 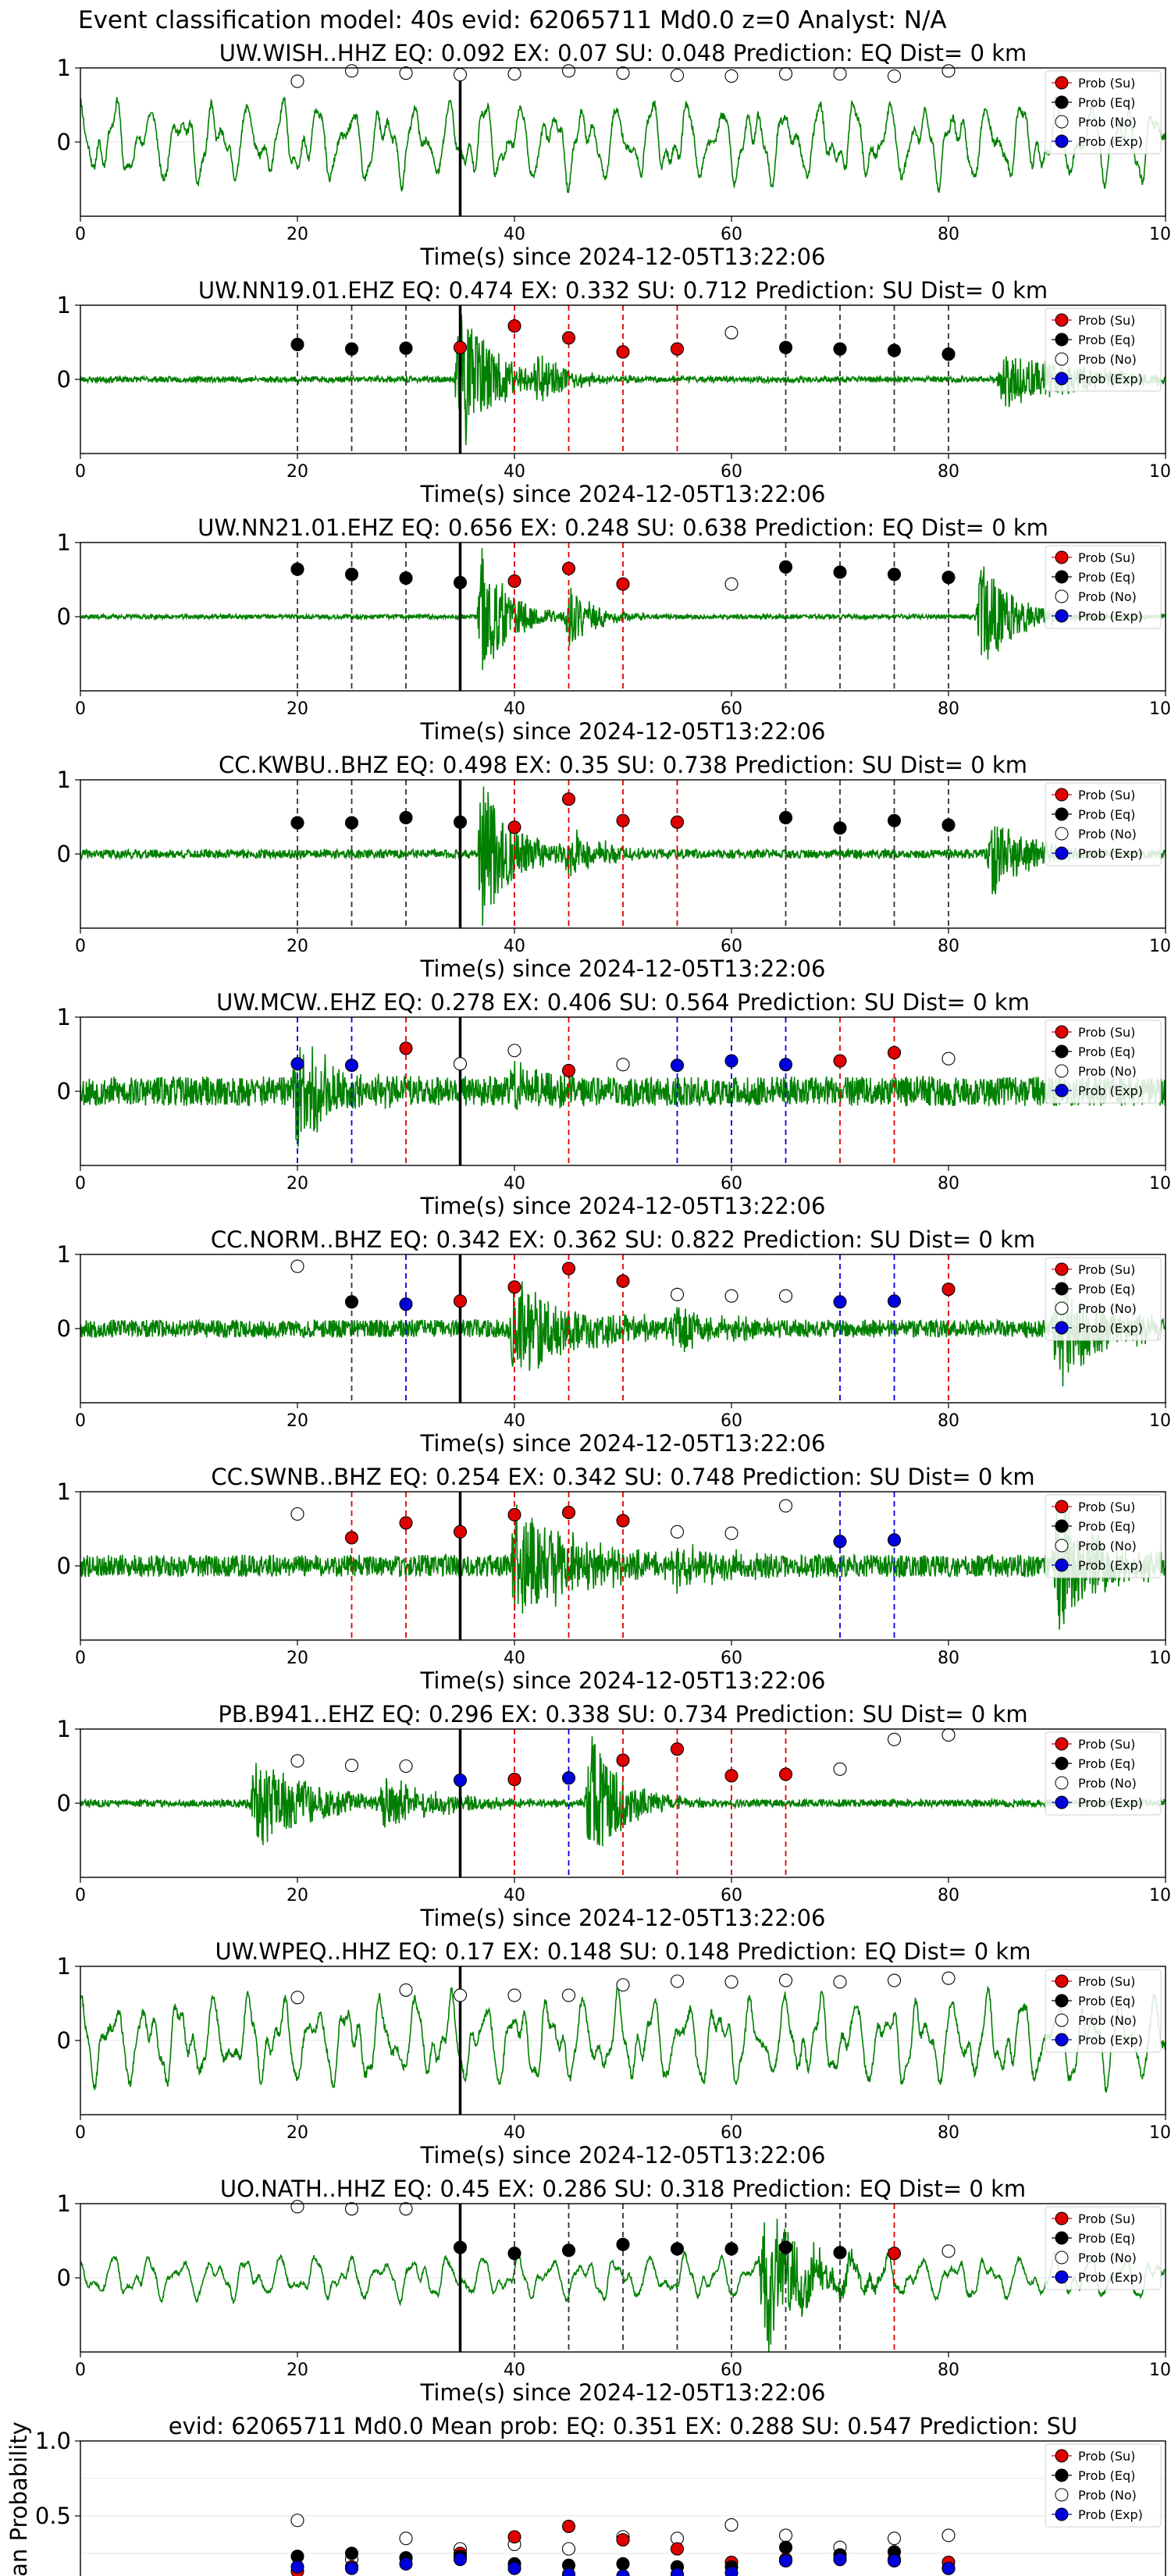 What do you see at coordinates (785, 2535) in the screenshot?
I see `mean-point-no` at bounding box center [785, 2535].